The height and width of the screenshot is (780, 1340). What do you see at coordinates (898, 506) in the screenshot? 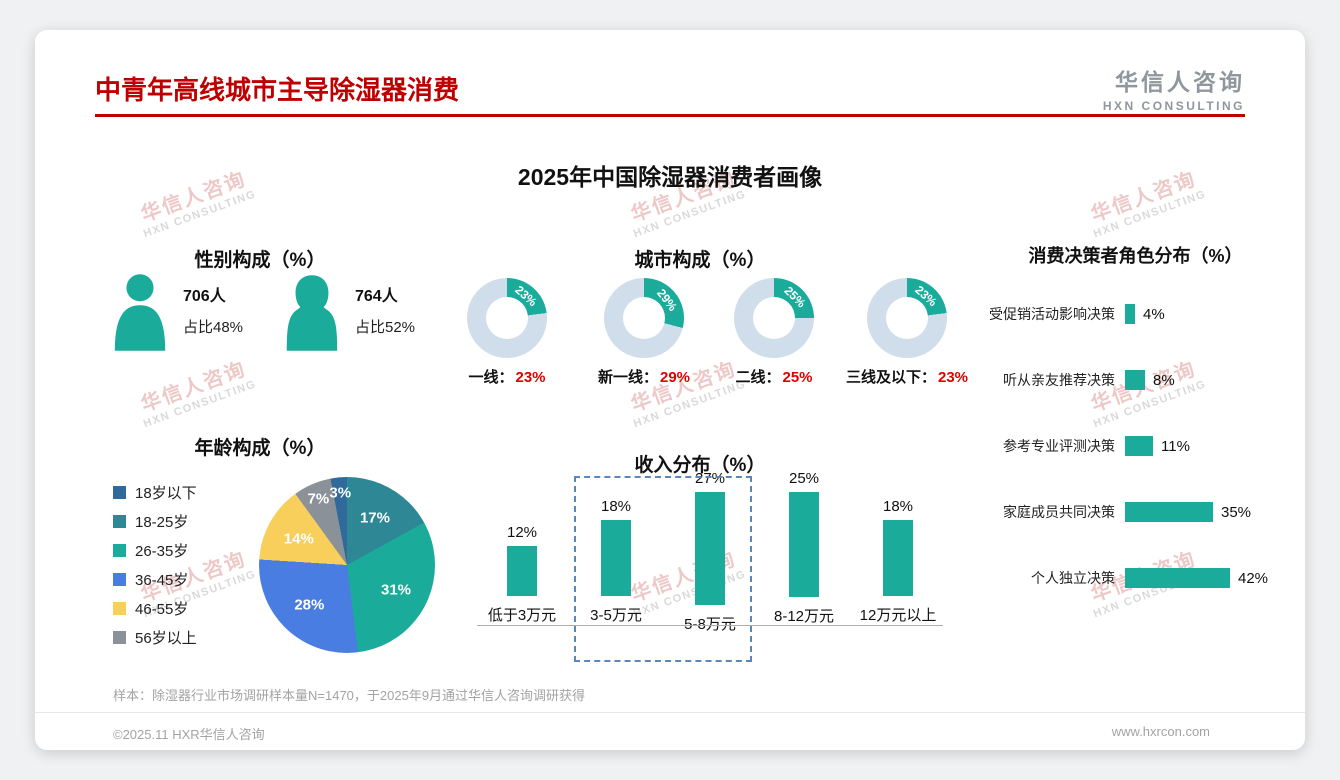
I see `bar-value-label: 18%` at bounding box center [898, 506].